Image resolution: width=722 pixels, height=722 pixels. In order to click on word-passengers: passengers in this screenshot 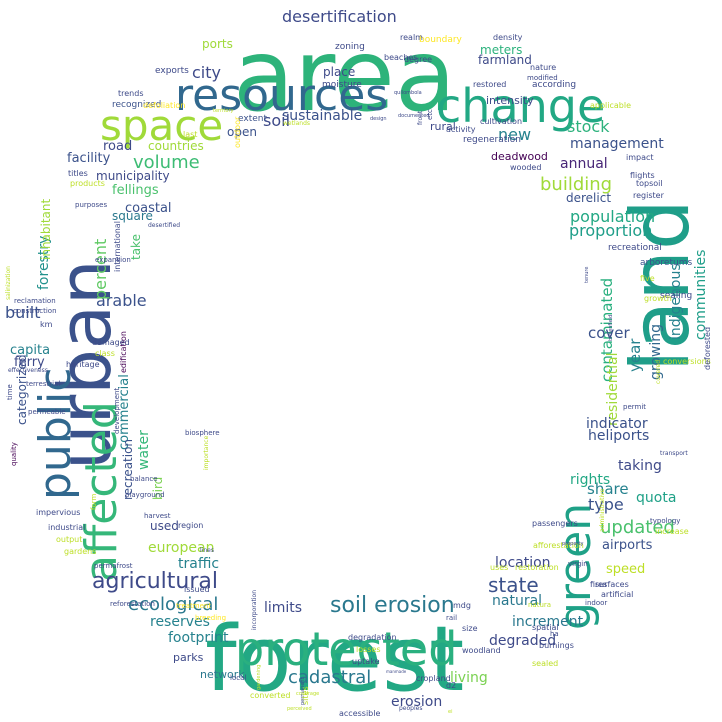, I will do `click(555, 523)`.